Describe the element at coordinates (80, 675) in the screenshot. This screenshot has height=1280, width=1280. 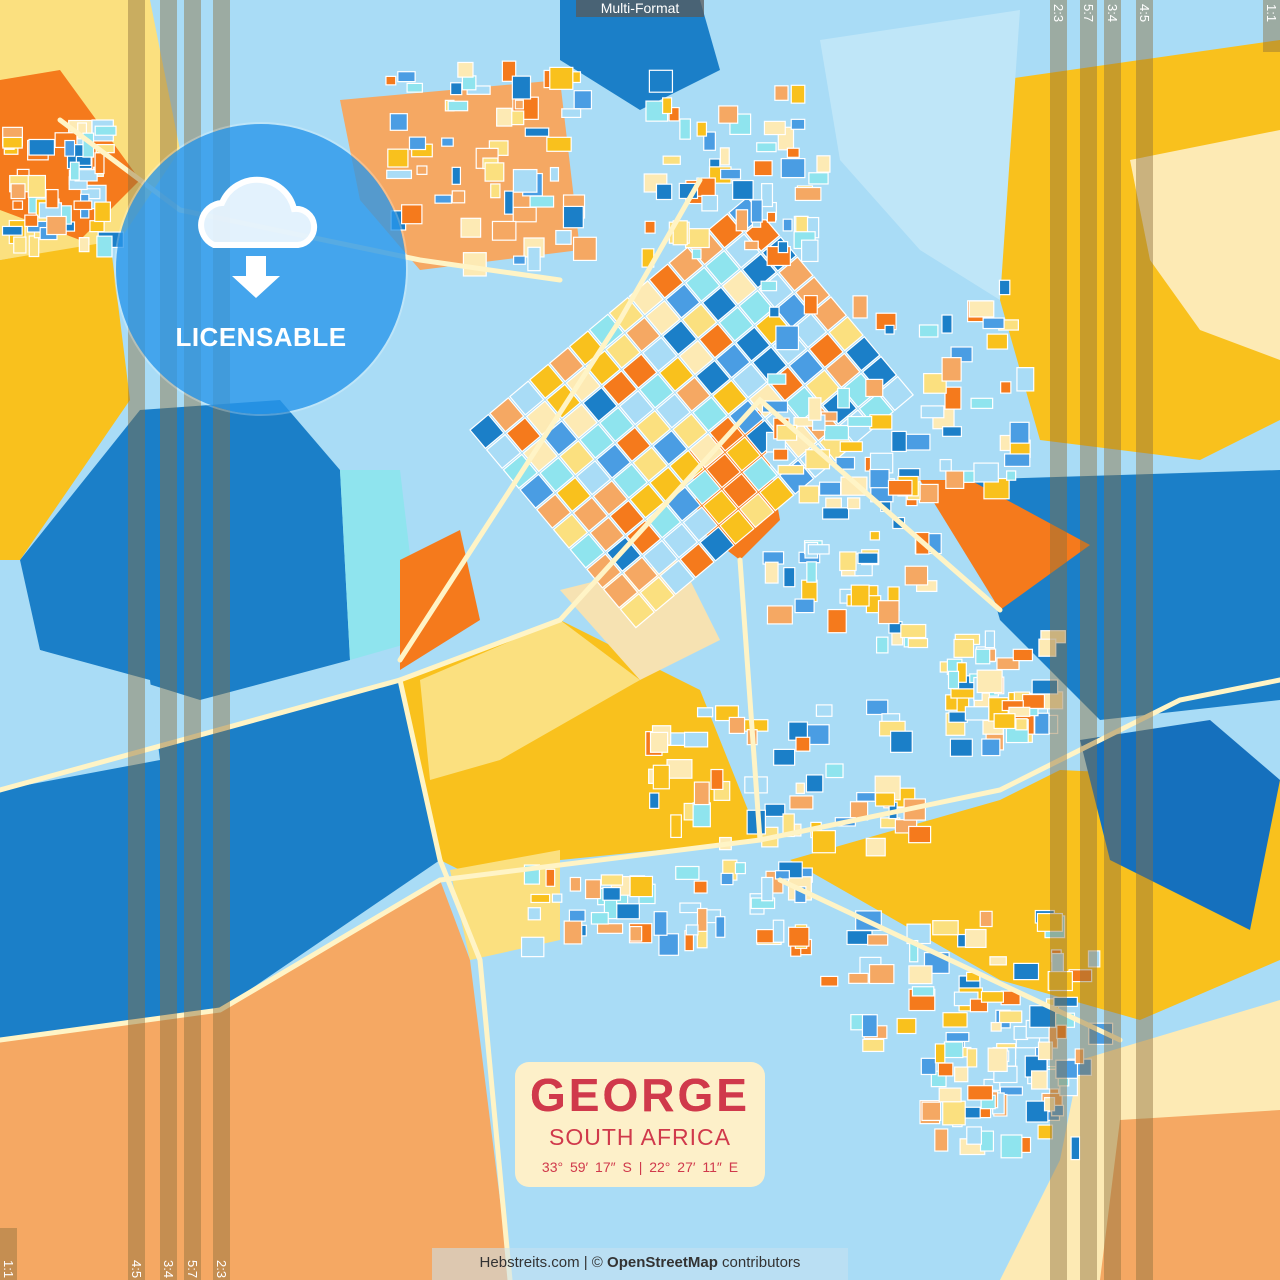
I see `region-west-lightblue` at that location.